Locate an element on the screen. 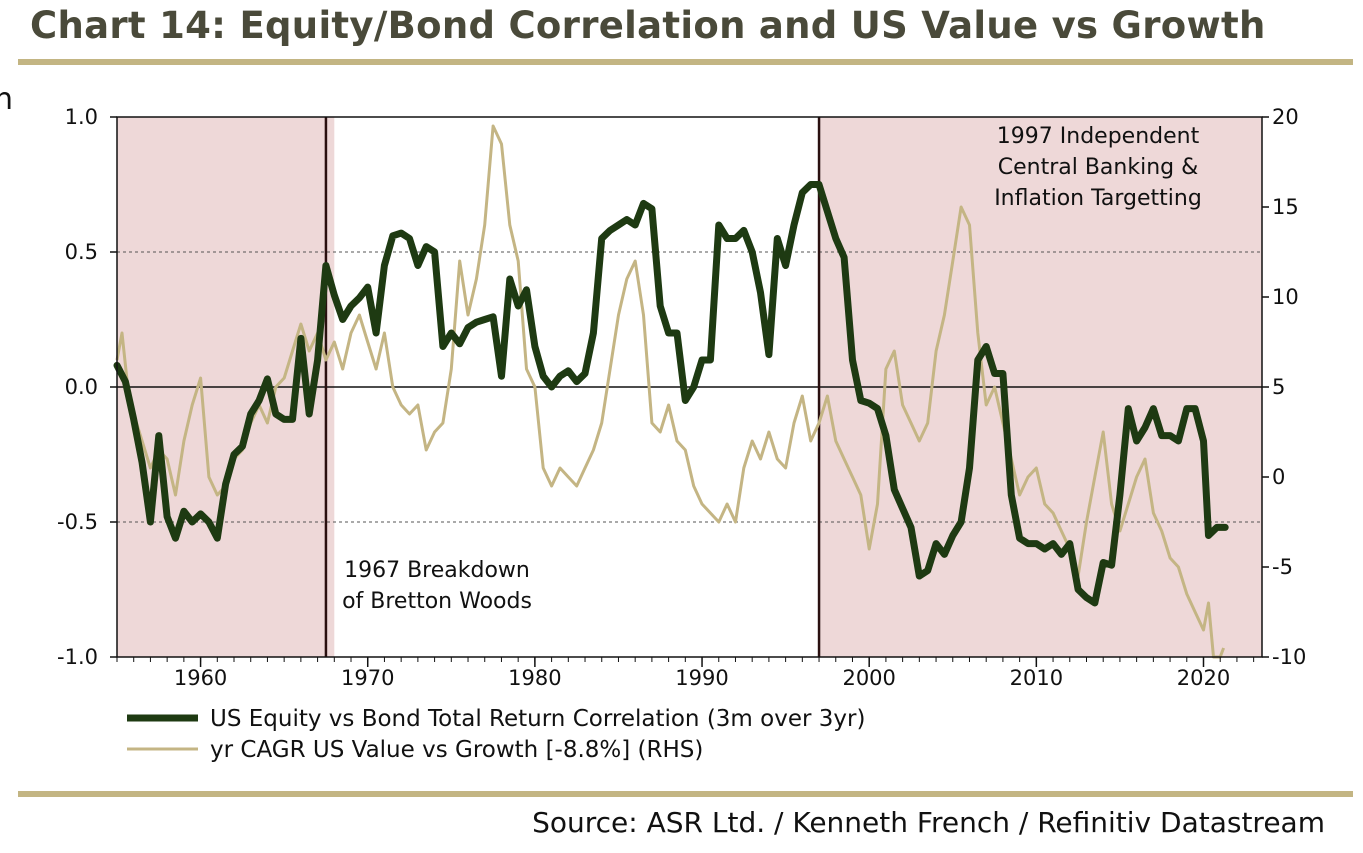  x-tick-label-1: 1970 is located at coordinates (367, 678).